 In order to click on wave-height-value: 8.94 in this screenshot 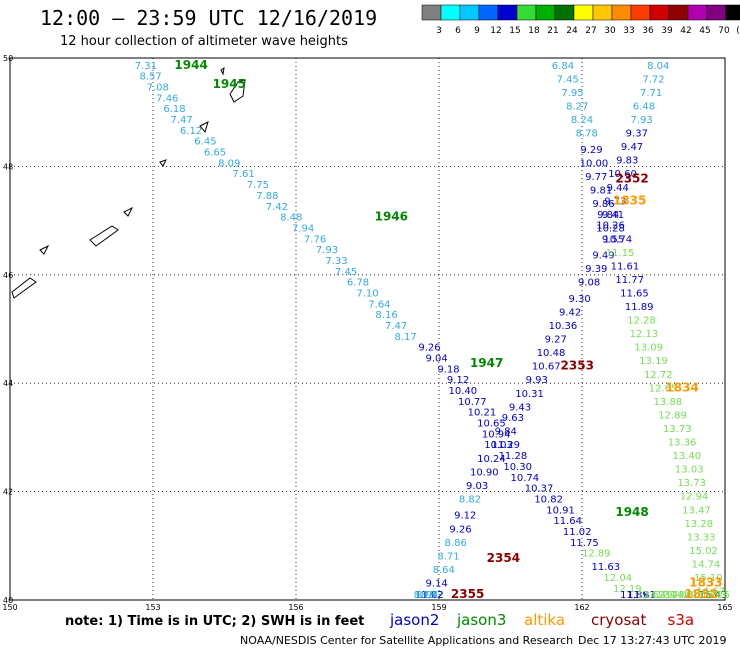, I will do `click(427, 595)`.